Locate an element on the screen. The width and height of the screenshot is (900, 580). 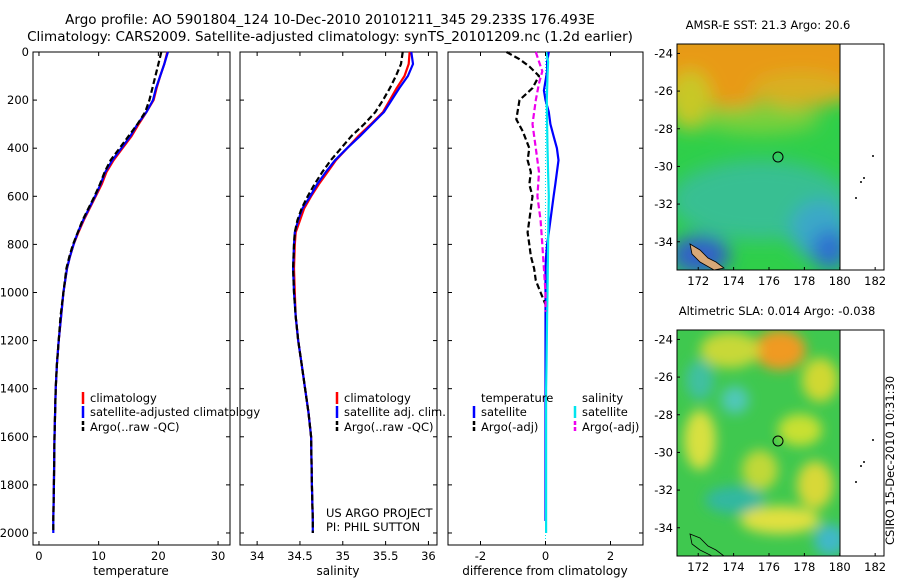
y-tick-label: 800 is located at coordinates (18, 244).